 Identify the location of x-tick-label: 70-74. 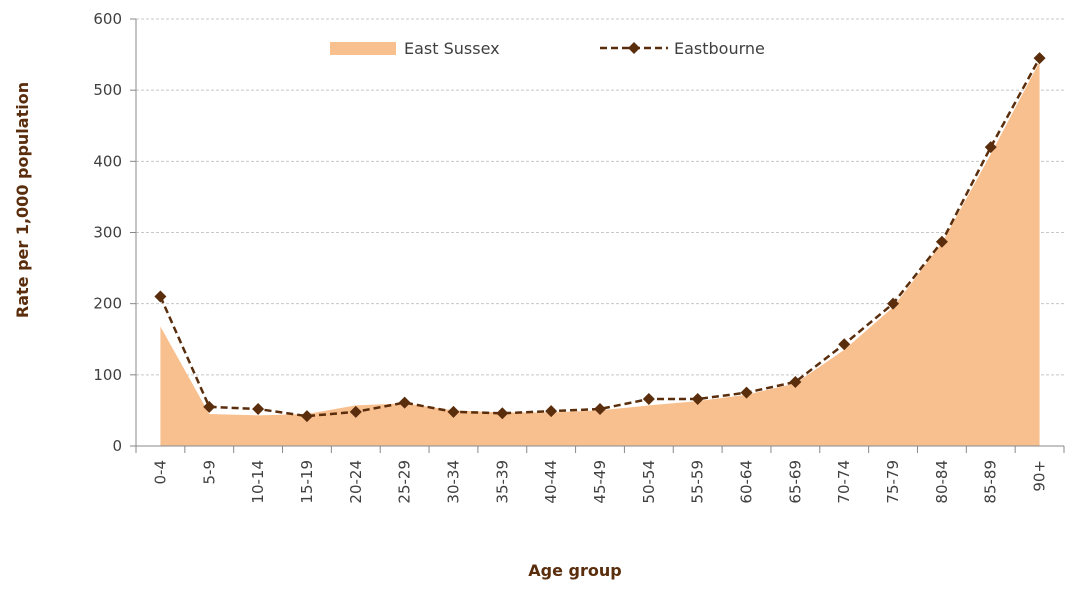
(844, 482).